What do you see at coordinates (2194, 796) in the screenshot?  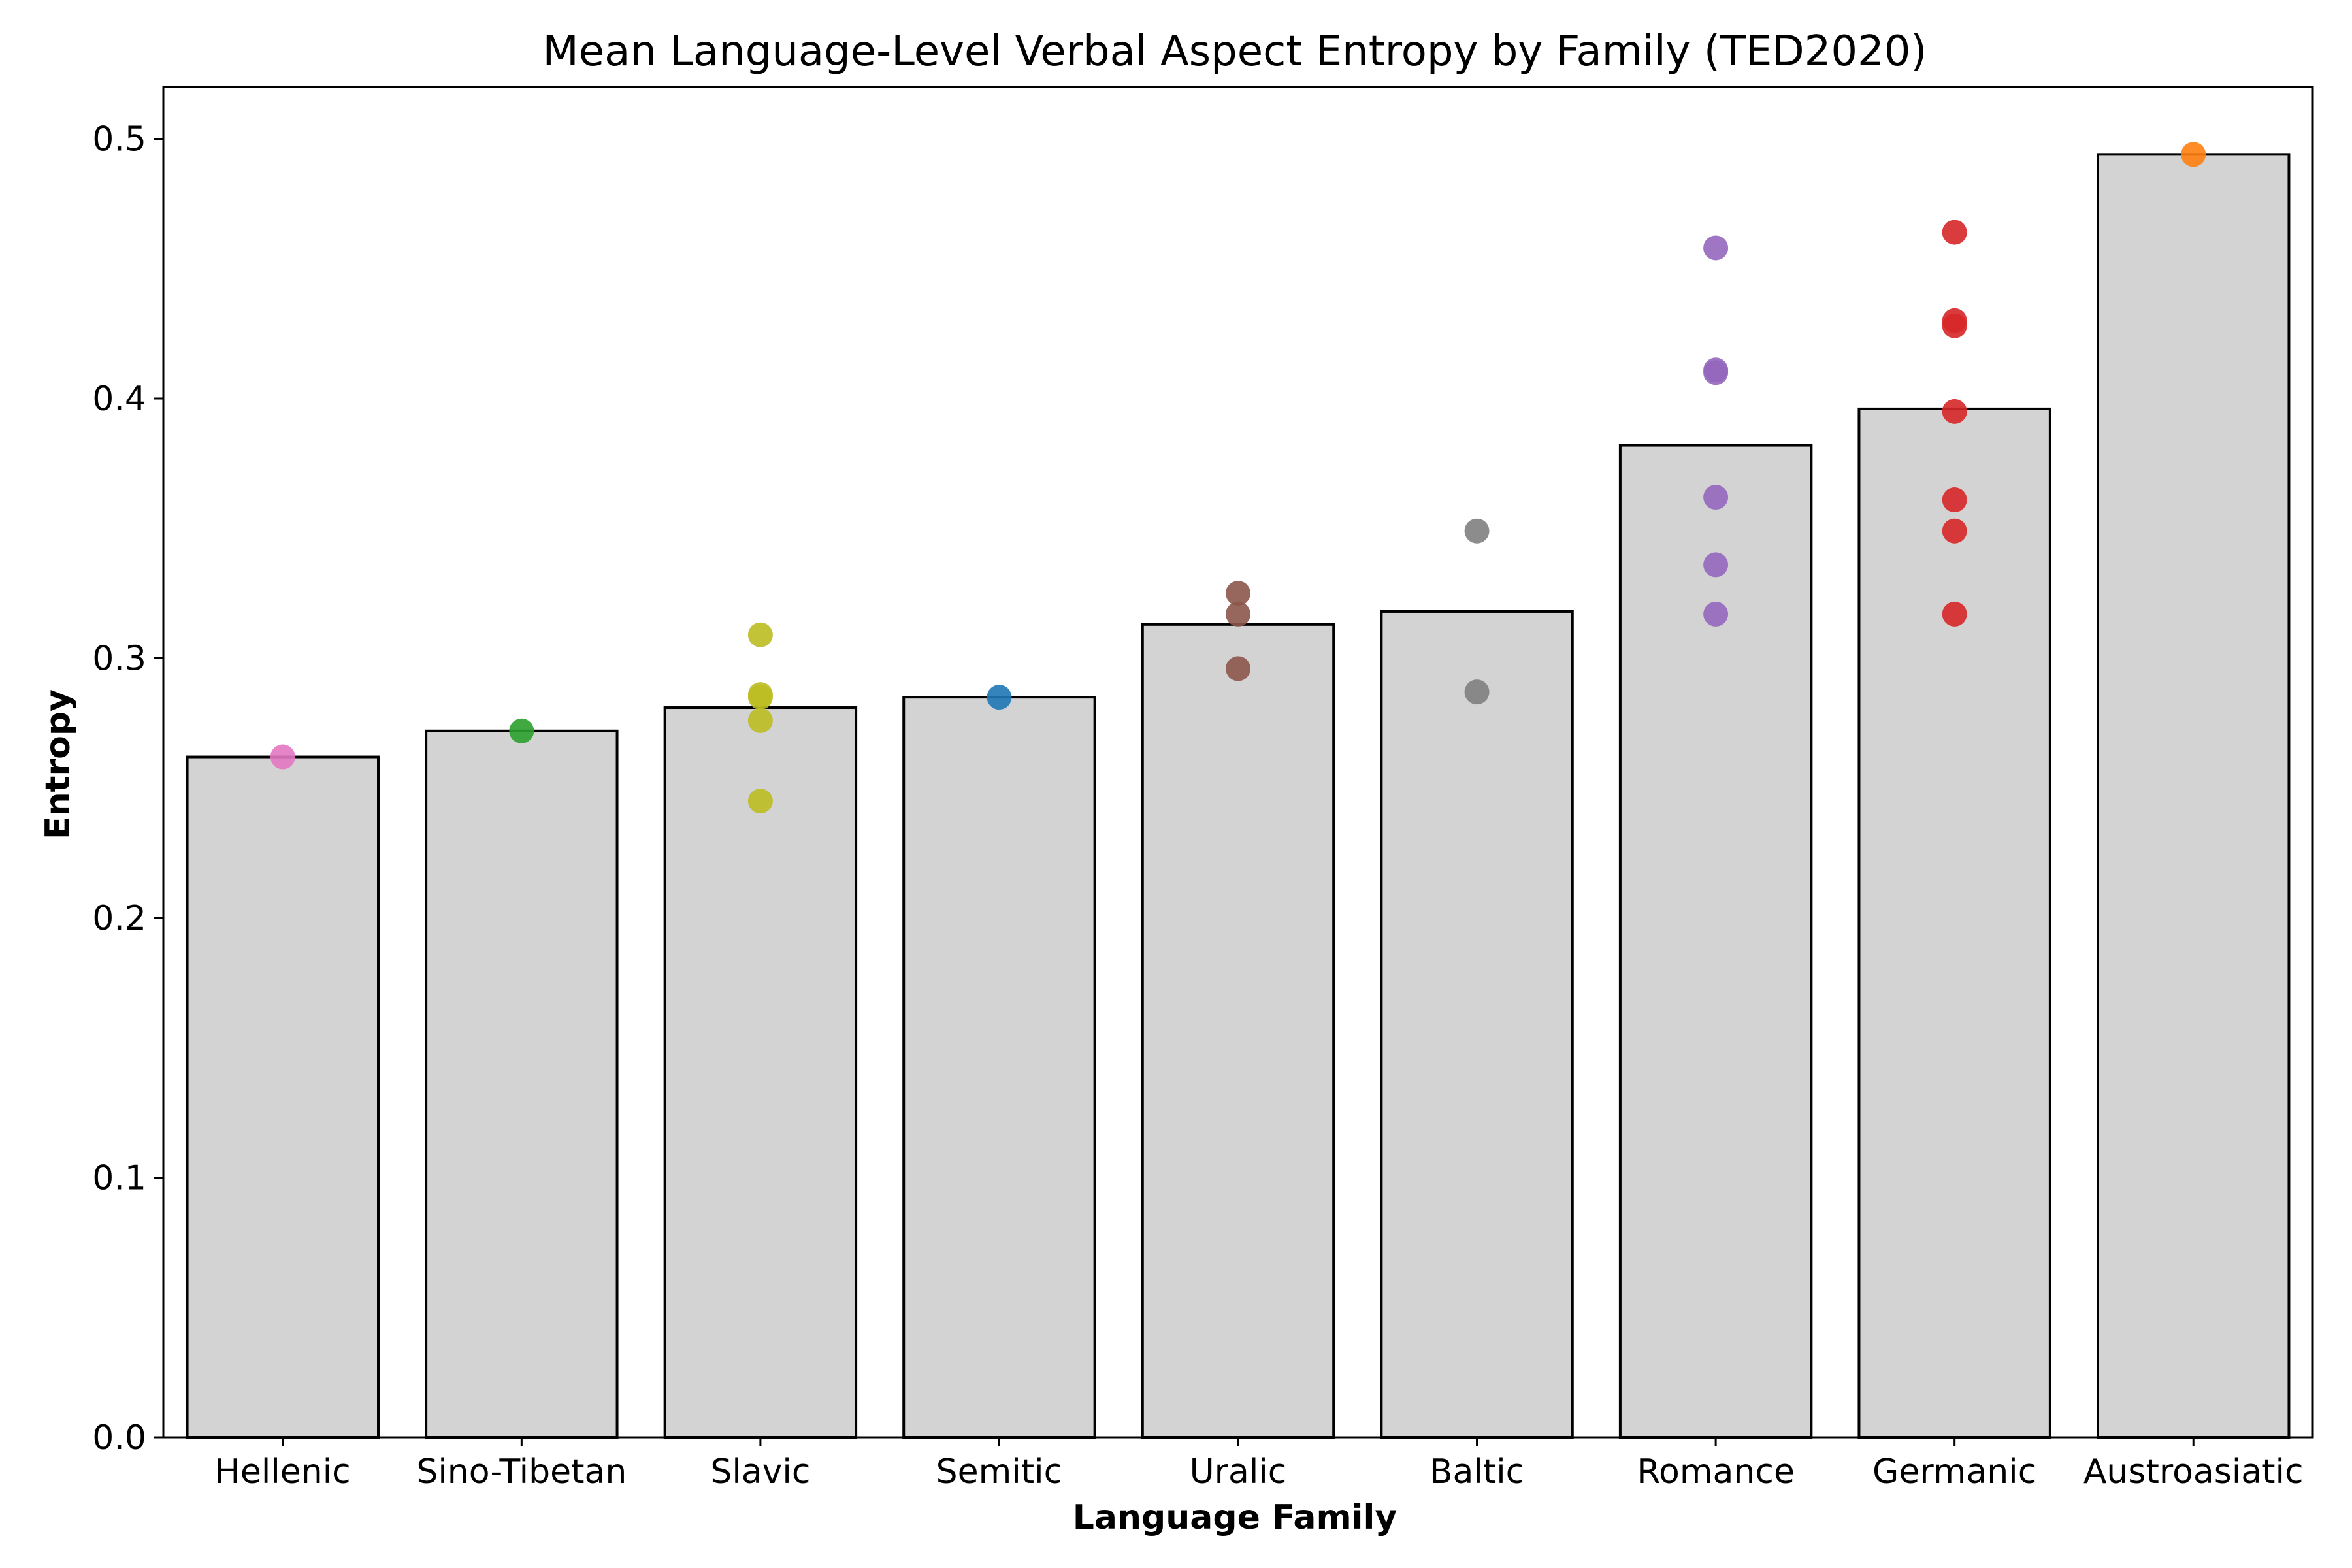 I see `bar-austroasiatic` at bounding box center [2194, 796].